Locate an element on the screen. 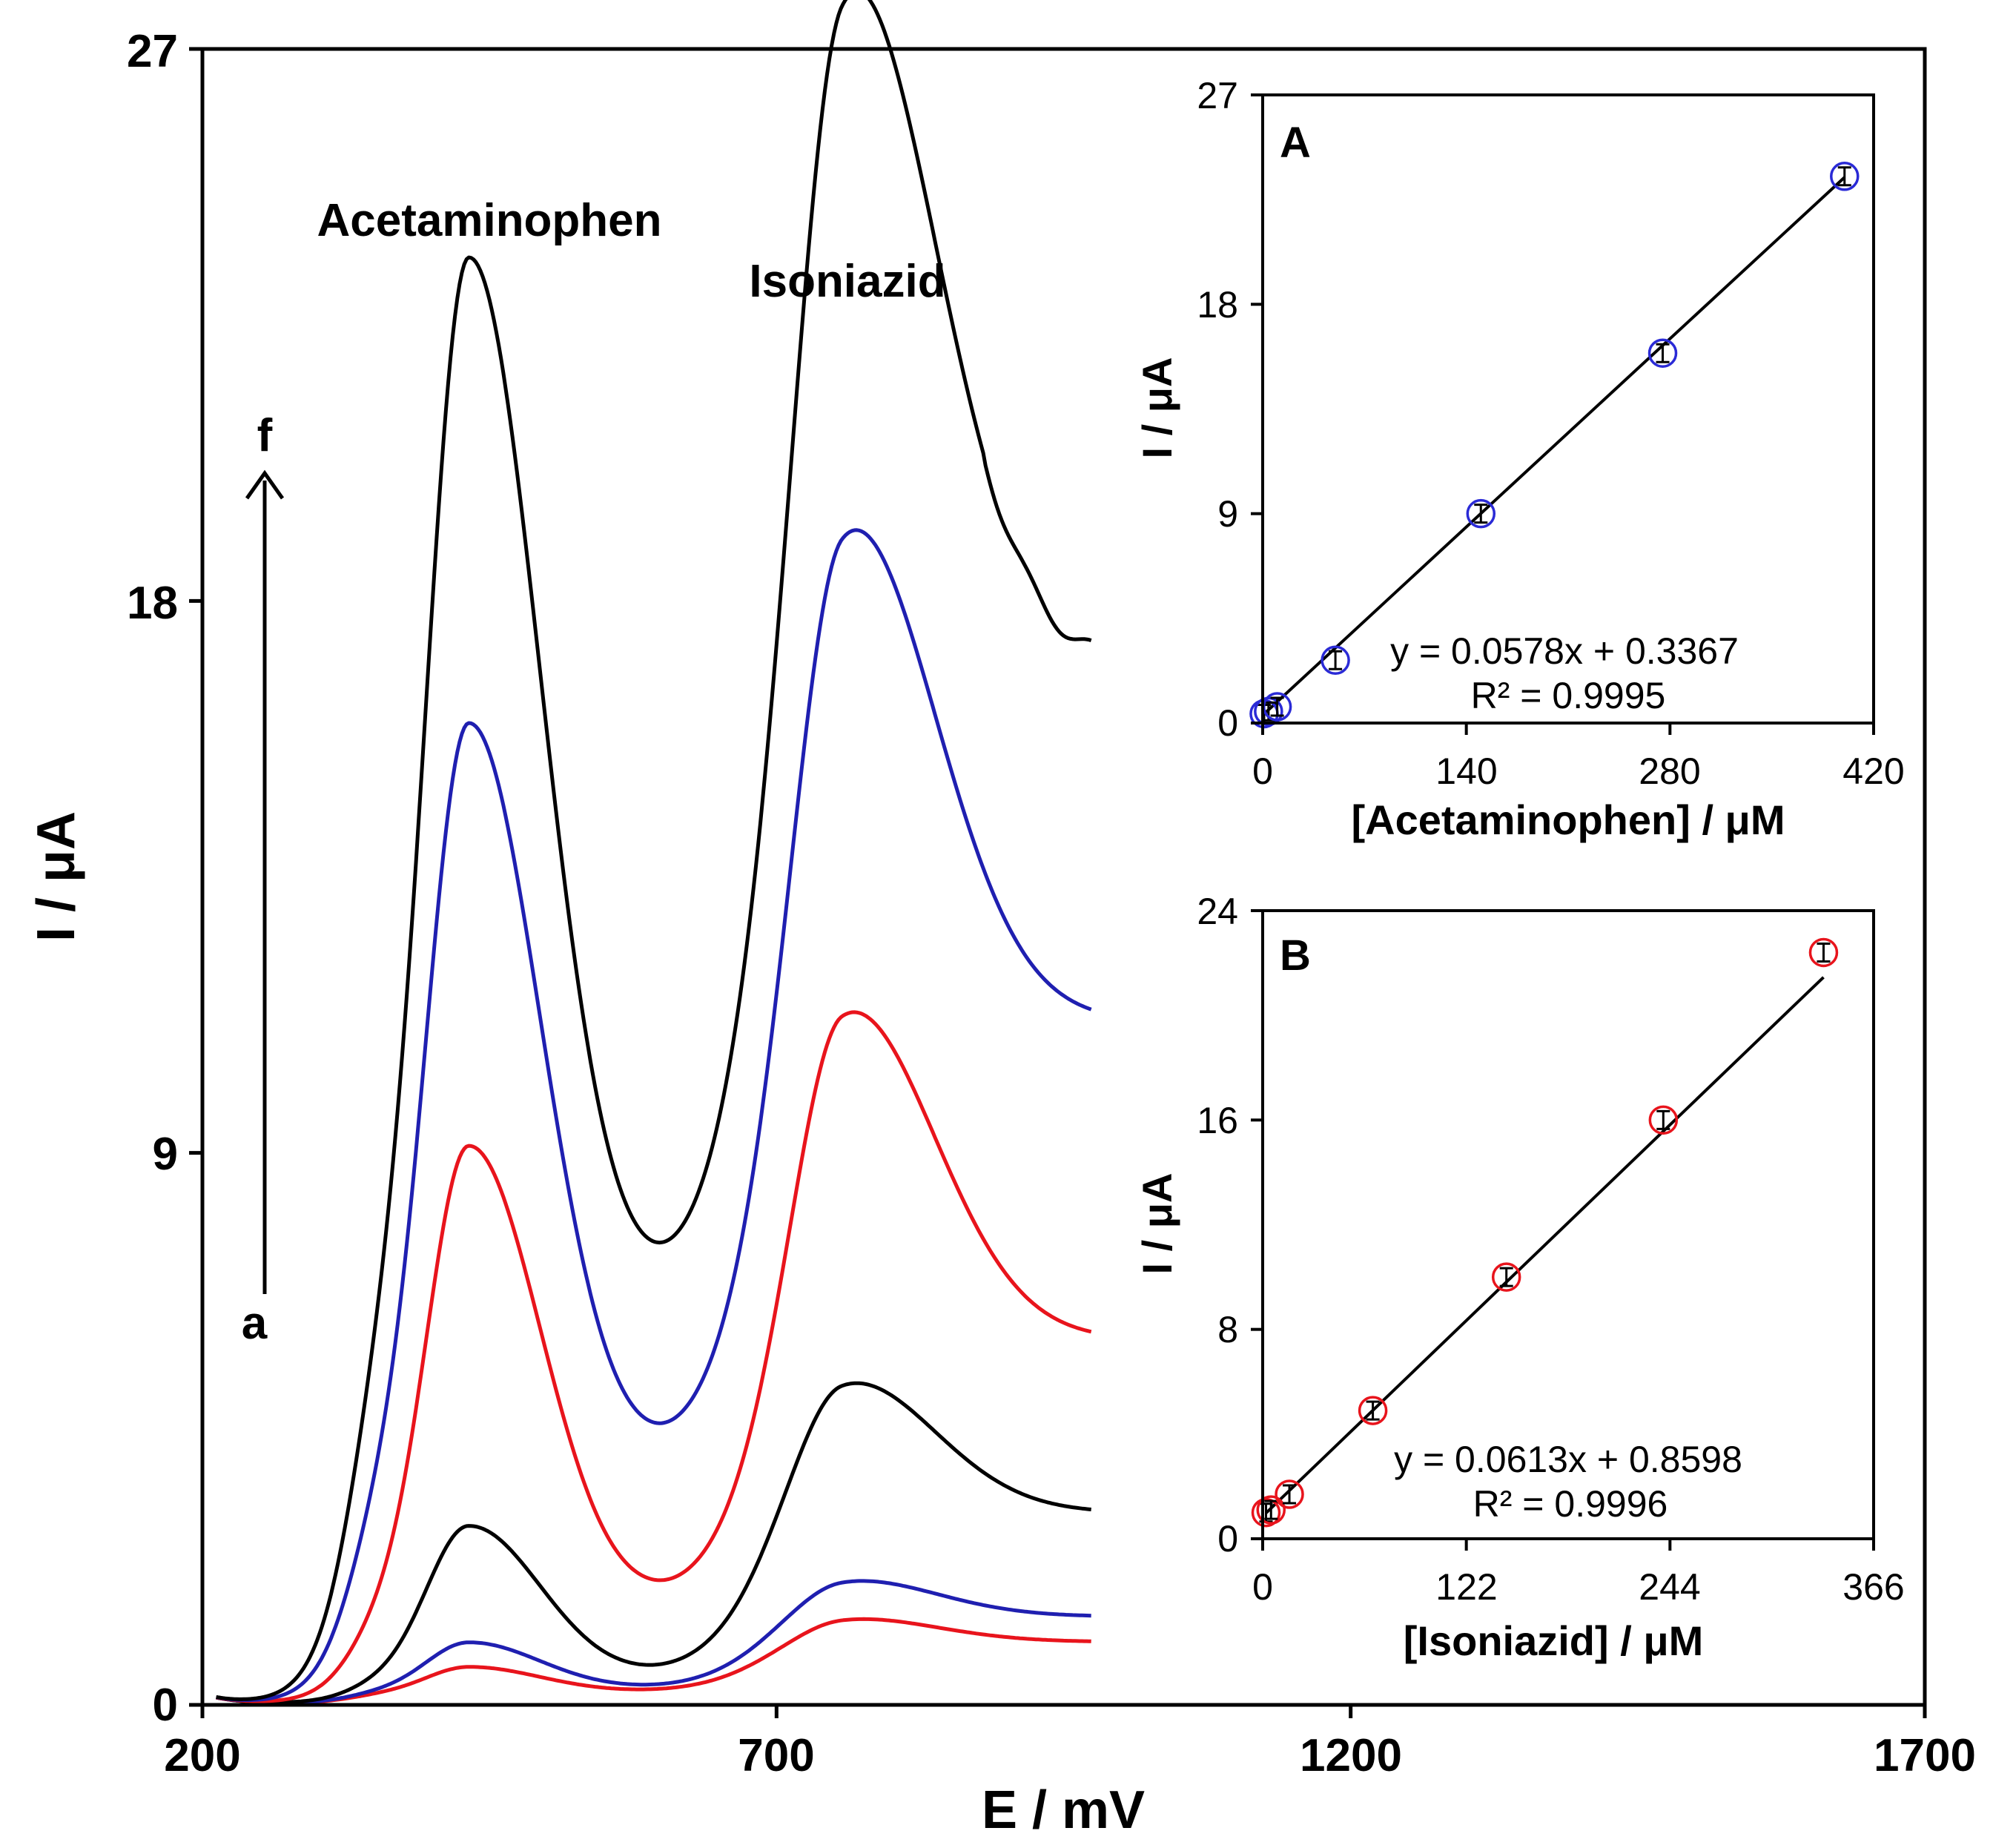  inset-a-x-tick-140: 140 is located at coordinates (1466, 771).